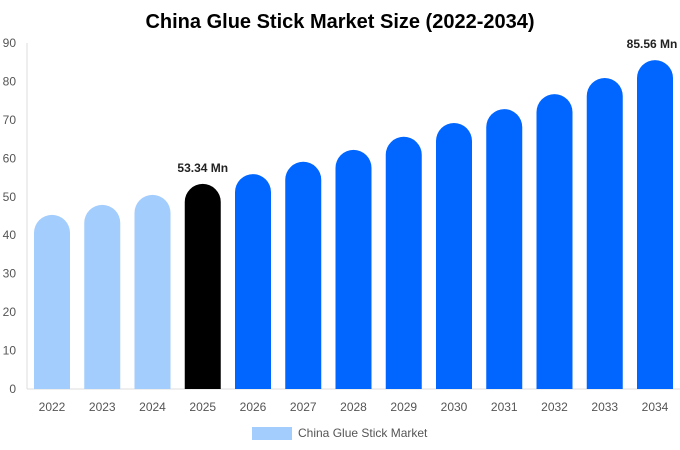 This screenshot has width=680, height=450. Describe the element at coordinates (102, 296) in the screenshot. I see `bar-2023` at that location.